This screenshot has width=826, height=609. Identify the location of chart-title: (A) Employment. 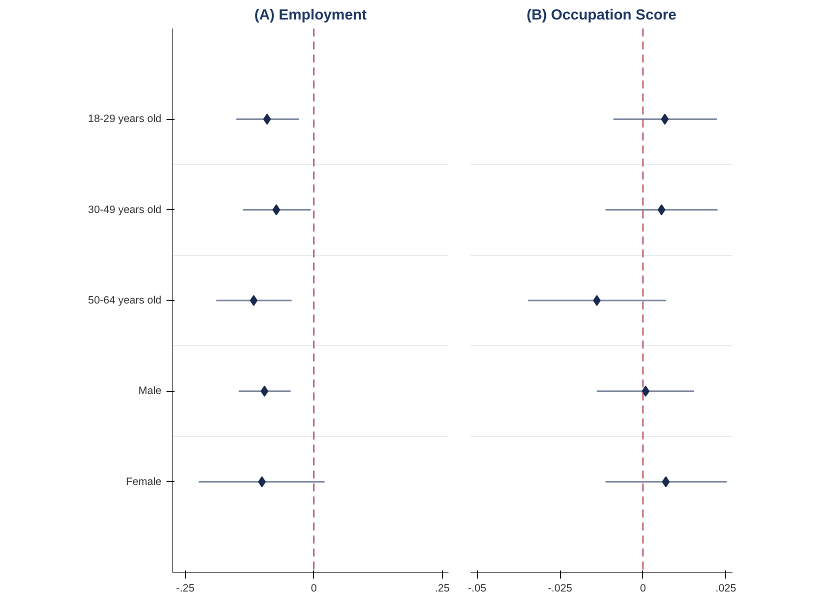
(310, 16).